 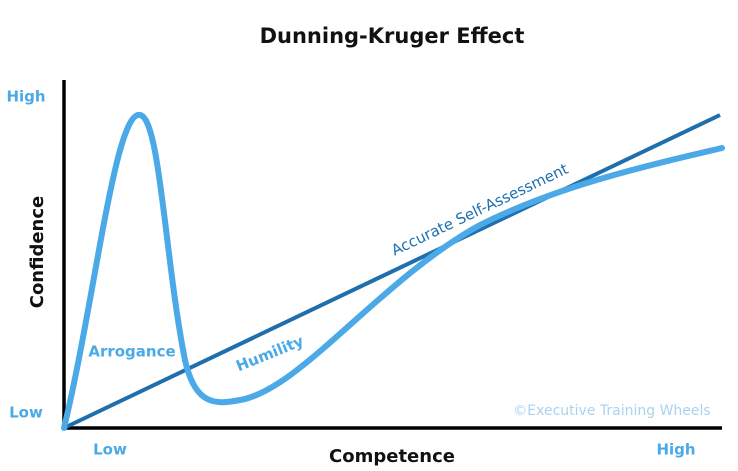 I want to click on x-high-label: High, so click(x=675, y=450).